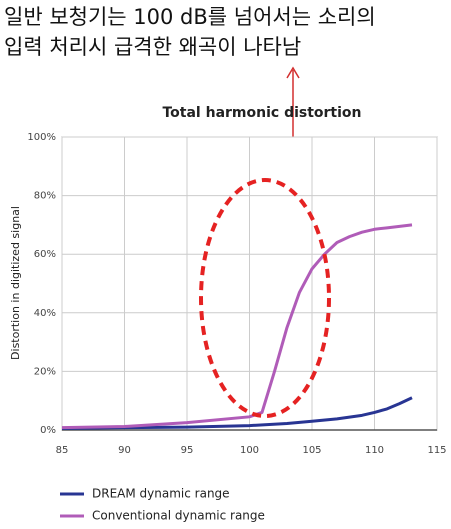 Image resolution: width=451 pixels, height=529 pixels. Describe the element at coordinates (311, 450) in the screenshot. I see `x-tick-label: 105` at that location.